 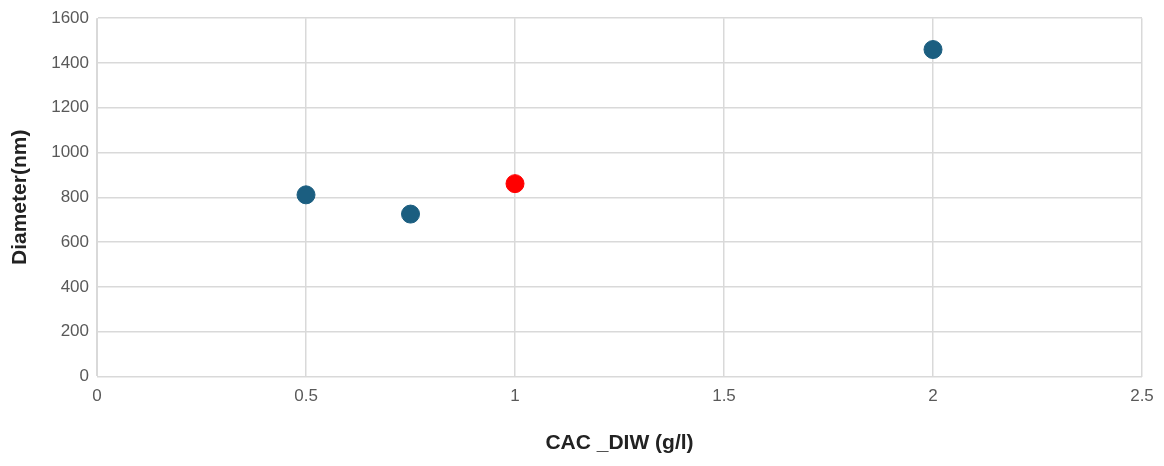 What do you see at coordinates (19, 197) in the screenshot?
I see `y-axis-title: Diameter(nm)` at bounding box center [19, 197].